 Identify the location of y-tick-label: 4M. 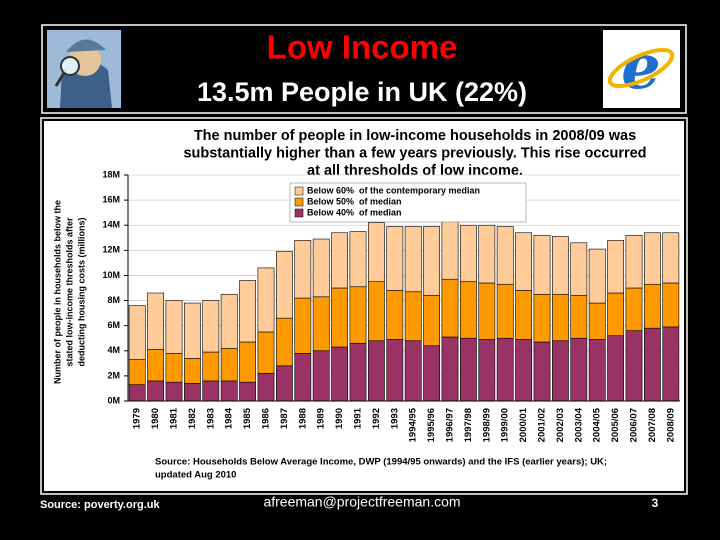
(113, 350).